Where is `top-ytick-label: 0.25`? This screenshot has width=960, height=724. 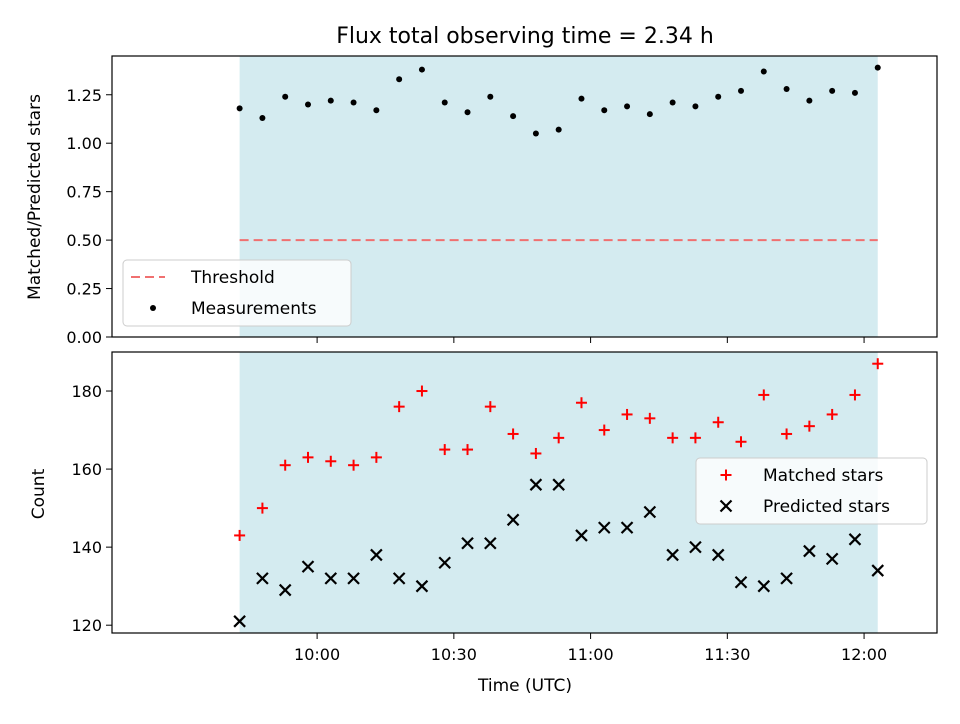
top-ytick-label: 0.25 is located at coordinates (84, 289).